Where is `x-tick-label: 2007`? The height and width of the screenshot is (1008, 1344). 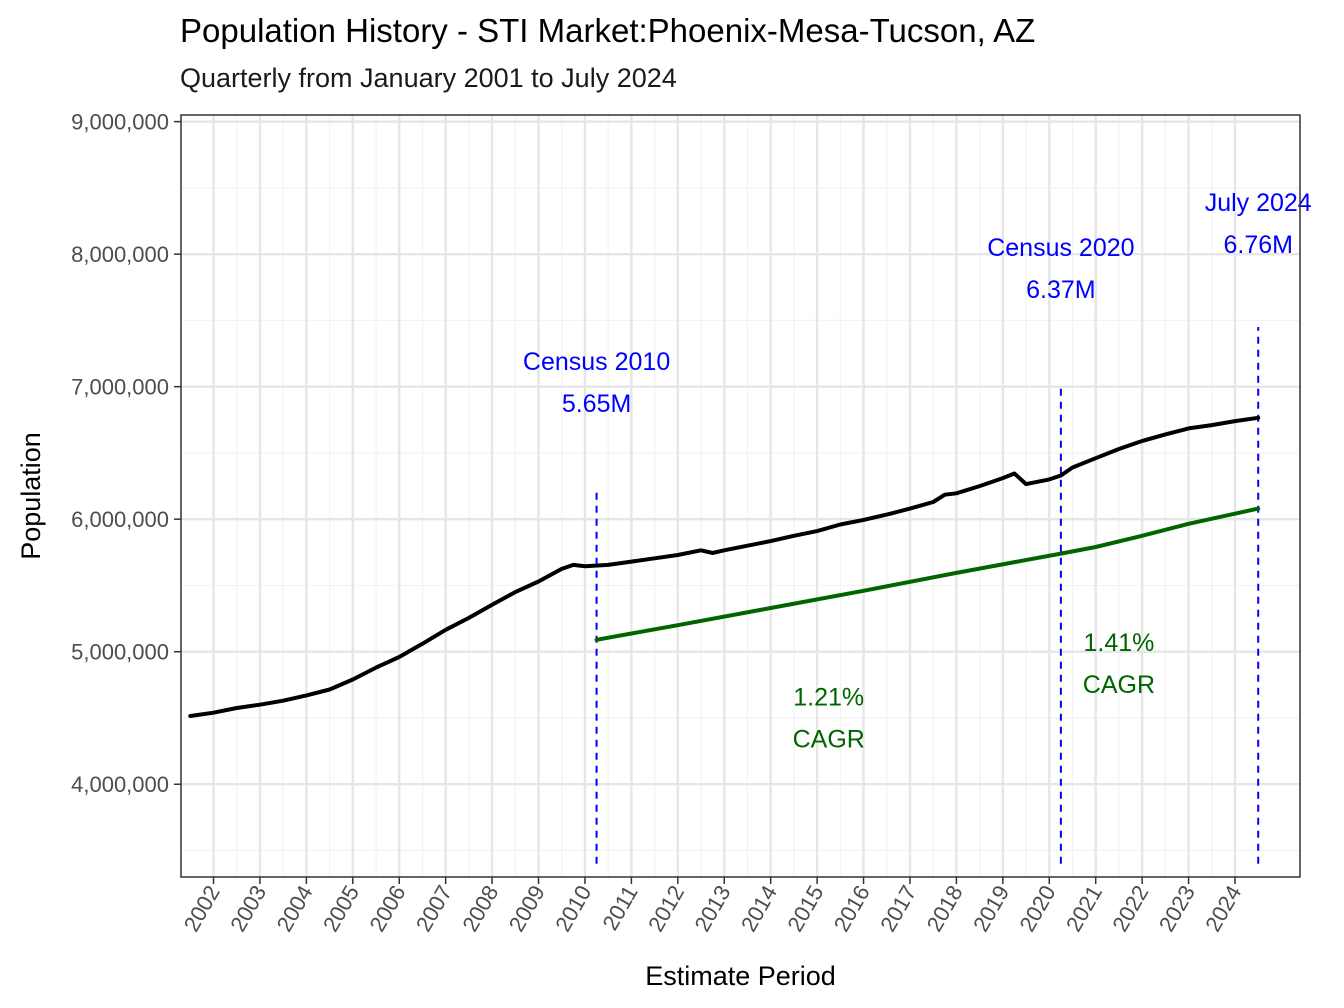 x-tick-label: 2007 is located at coordinates (434, 908).